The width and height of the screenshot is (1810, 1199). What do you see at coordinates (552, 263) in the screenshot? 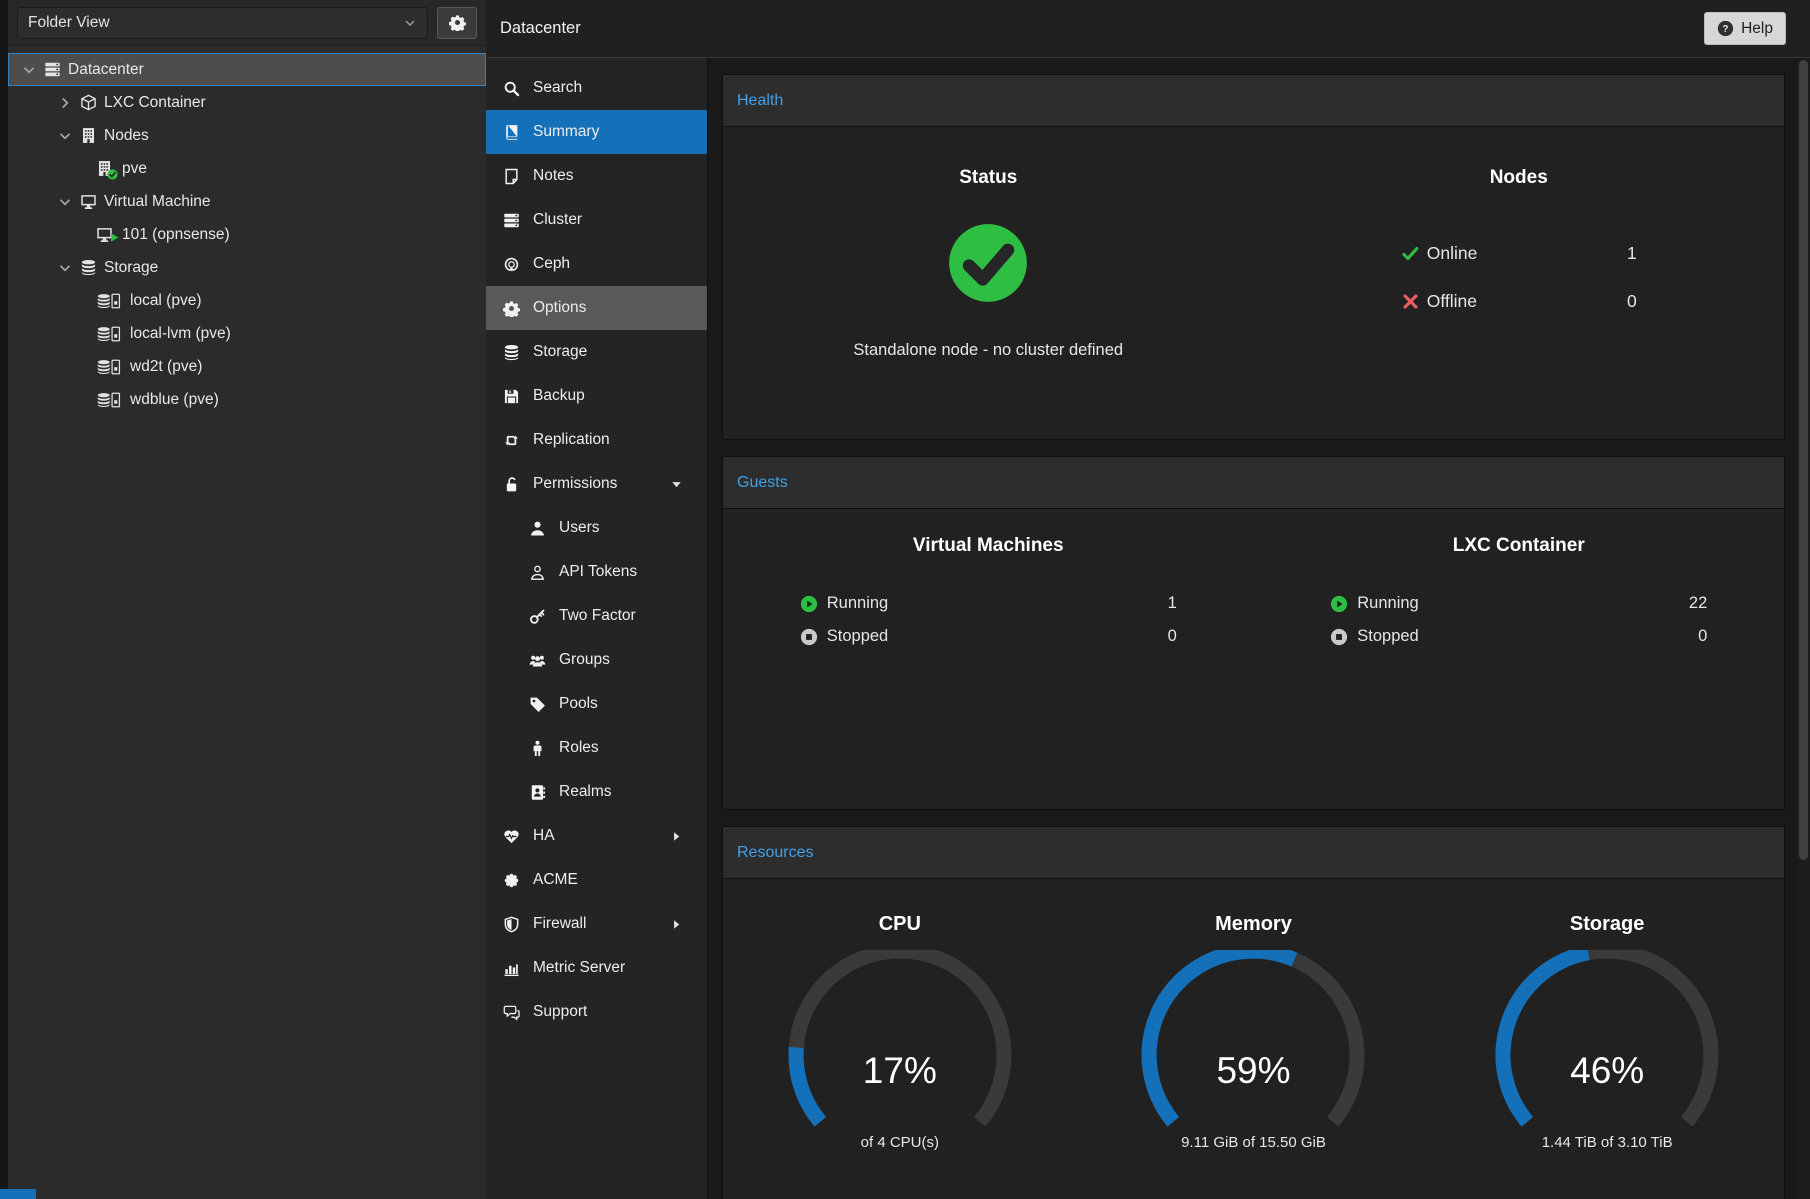
I see `menu-item-label: Ceph` at bounding box center [552, 263].